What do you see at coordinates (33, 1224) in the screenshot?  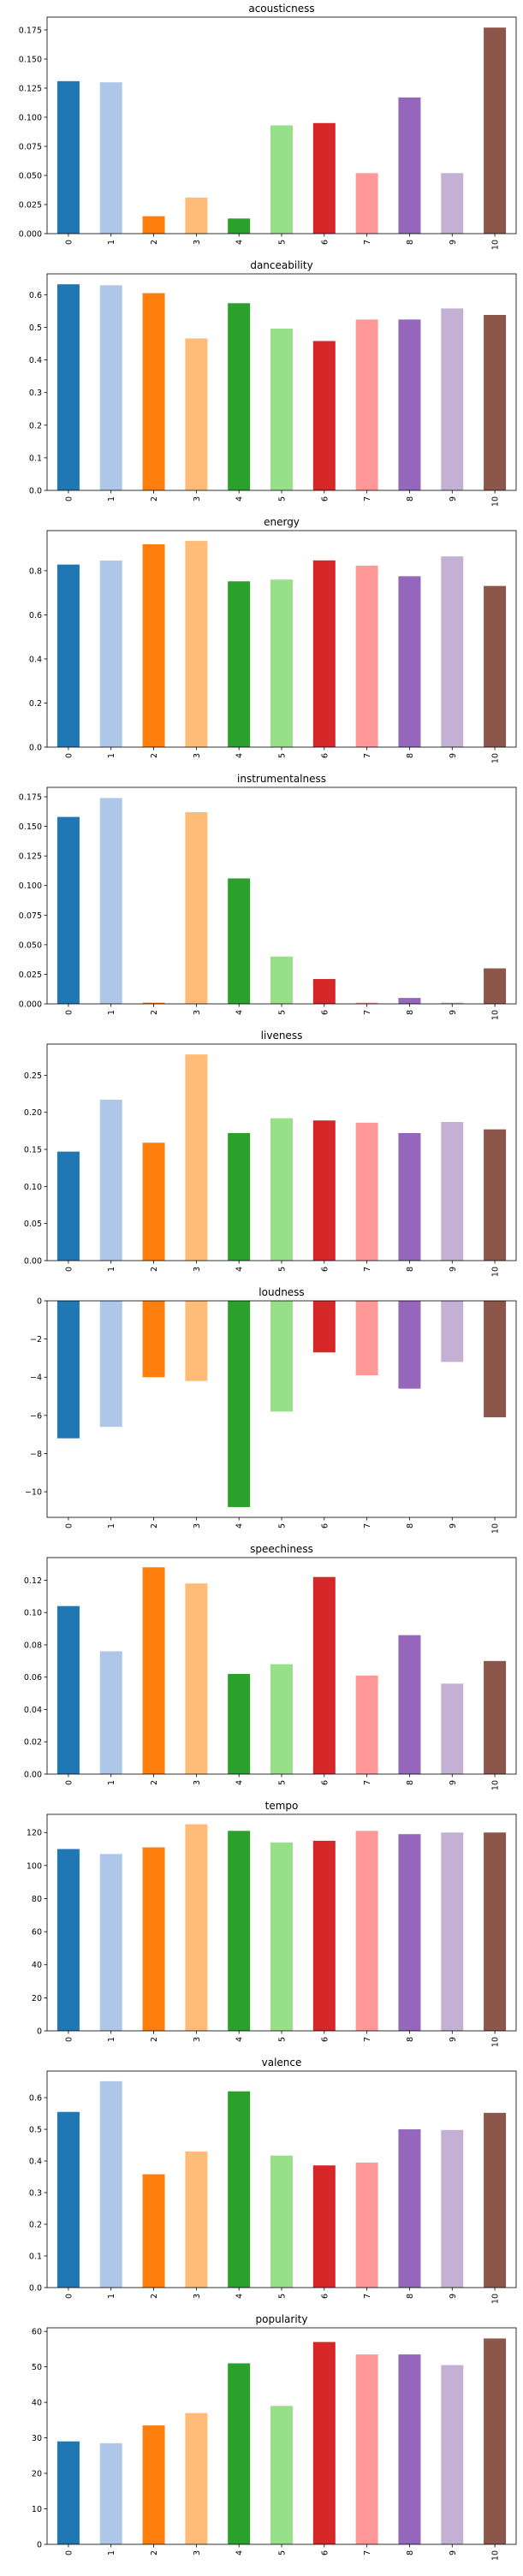 I see `y-tick-label: 0.05` at bounding box center [33, 1224].